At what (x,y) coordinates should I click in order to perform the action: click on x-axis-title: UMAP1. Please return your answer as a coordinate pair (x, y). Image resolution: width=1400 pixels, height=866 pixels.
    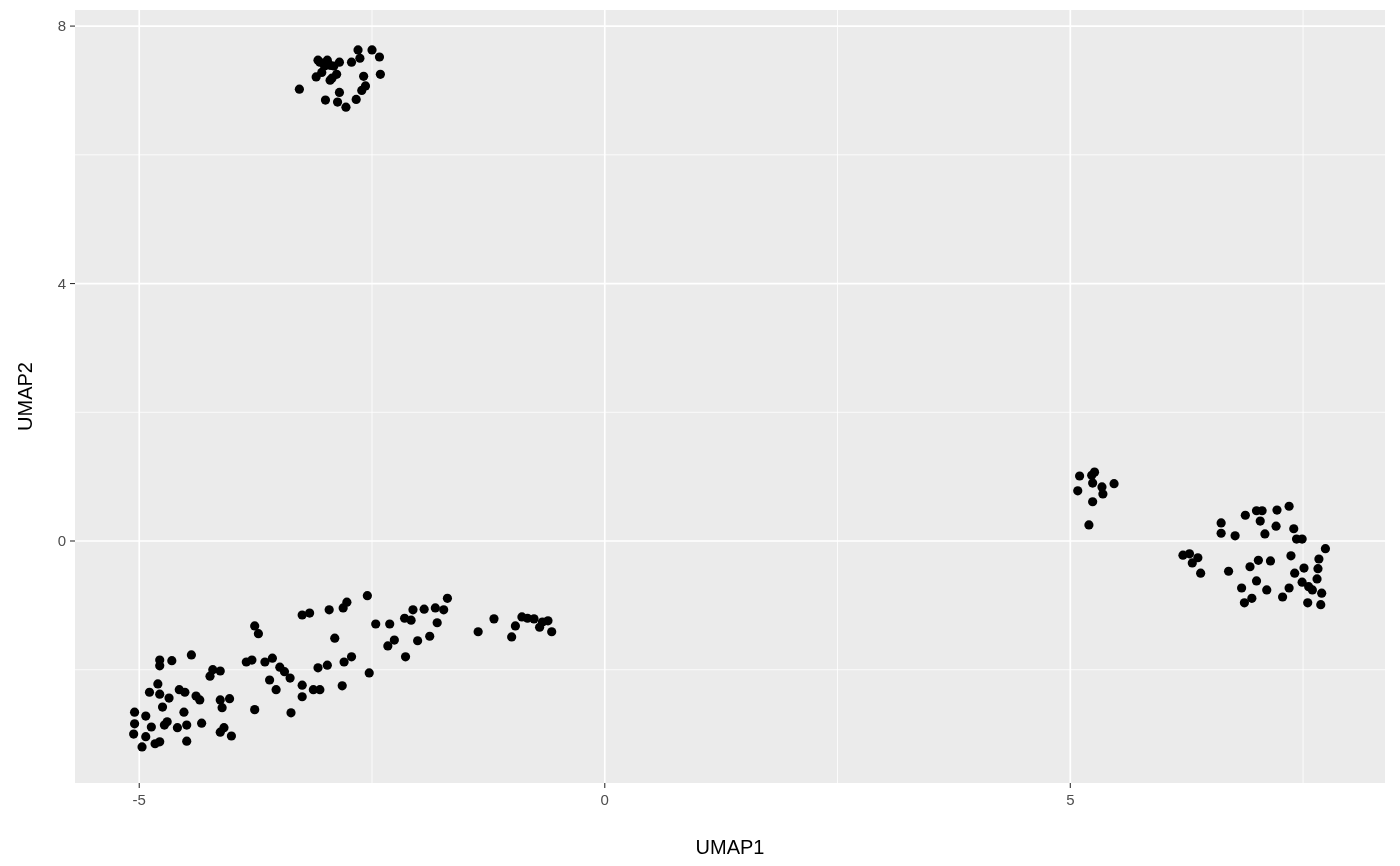
    Looking at the image, I should click on (730, 847).